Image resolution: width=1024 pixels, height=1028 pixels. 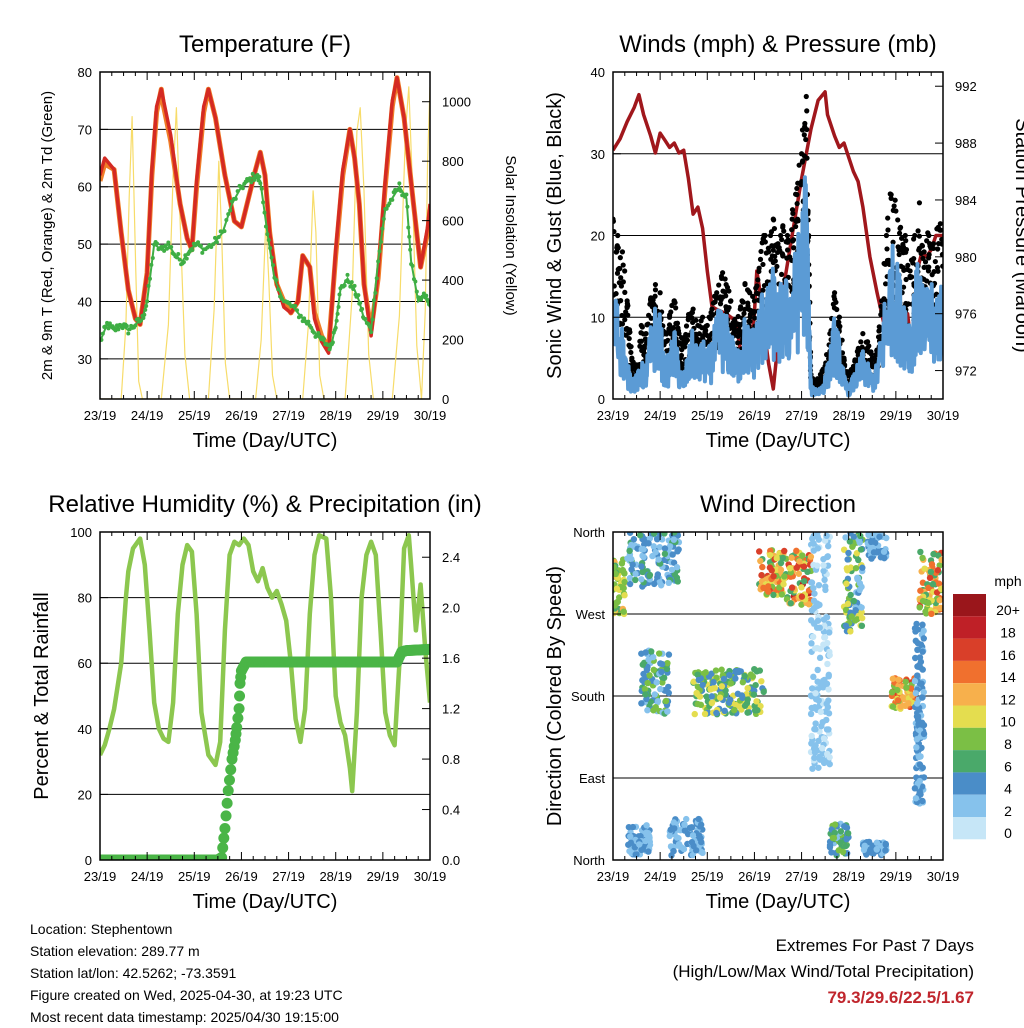 I want to click on y-tick-label: 20, so click(x=598, y=236).